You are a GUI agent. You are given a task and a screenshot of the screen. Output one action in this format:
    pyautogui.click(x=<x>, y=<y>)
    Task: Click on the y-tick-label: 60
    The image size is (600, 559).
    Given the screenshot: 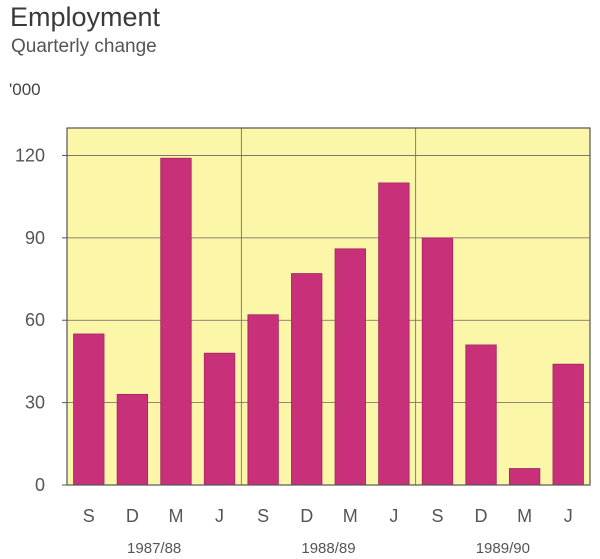 What is the action you would take?
    pyautogui.click(x=35, y=320)
    